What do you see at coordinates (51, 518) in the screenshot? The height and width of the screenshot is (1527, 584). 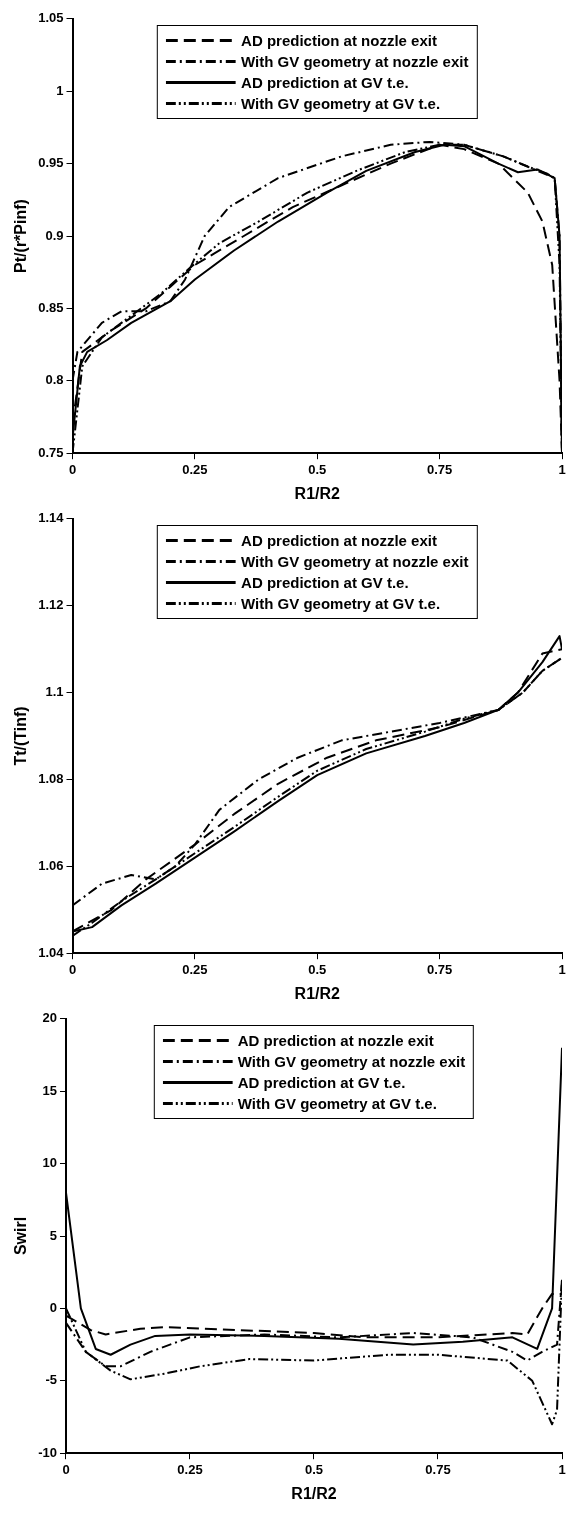 I see `y-tick-label: 1.14` at bounding box center [51, 518].